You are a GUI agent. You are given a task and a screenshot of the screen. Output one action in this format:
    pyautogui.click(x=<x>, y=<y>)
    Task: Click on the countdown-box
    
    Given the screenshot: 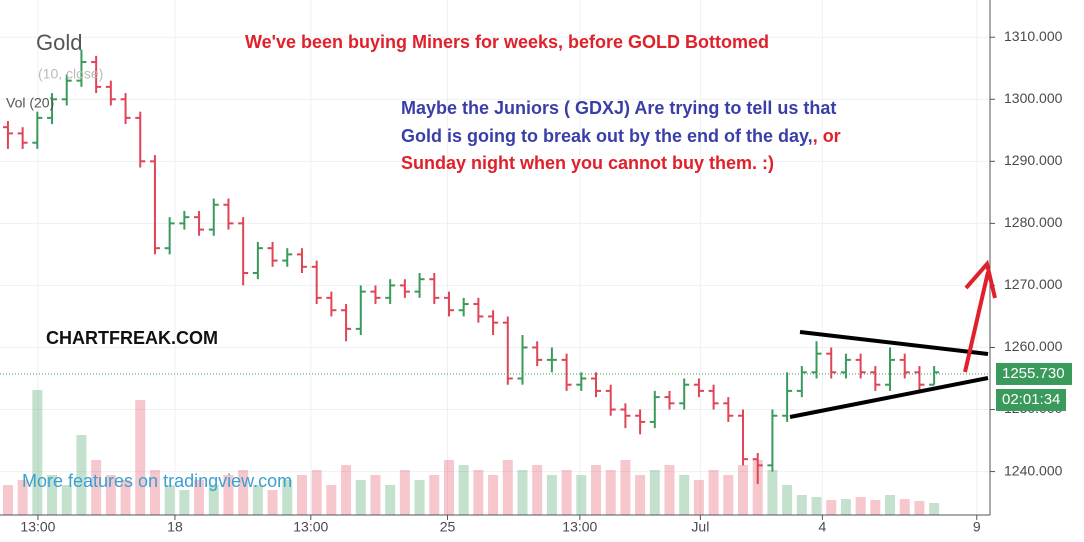 What is the action you would take?
    pyautogui.click(x=1031, y=399)
    